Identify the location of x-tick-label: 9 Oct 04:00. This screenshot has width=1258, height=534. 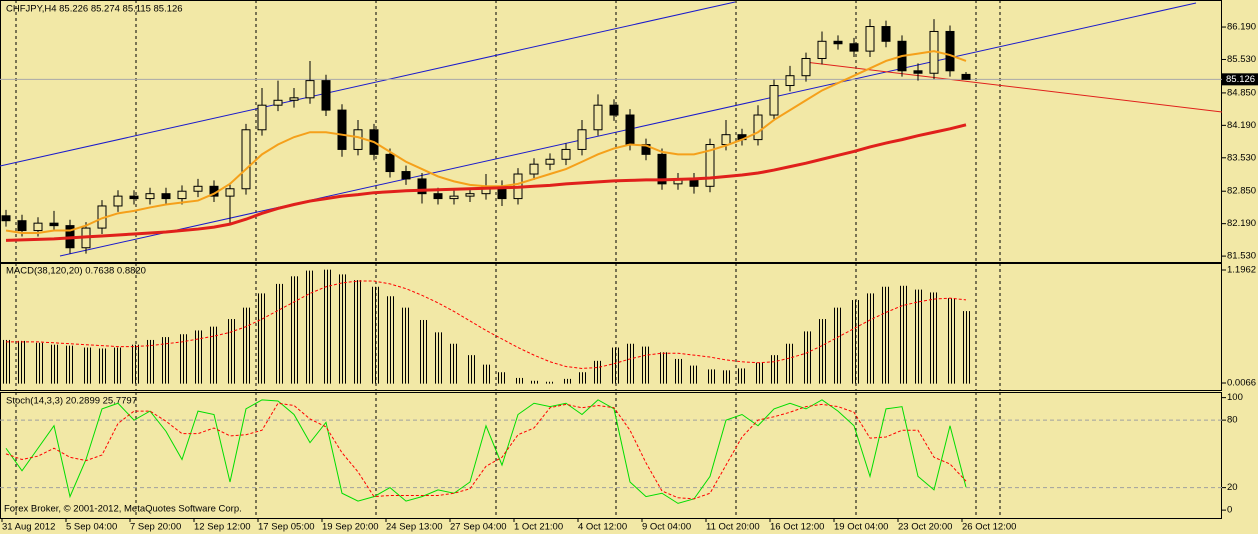
(666, 527).